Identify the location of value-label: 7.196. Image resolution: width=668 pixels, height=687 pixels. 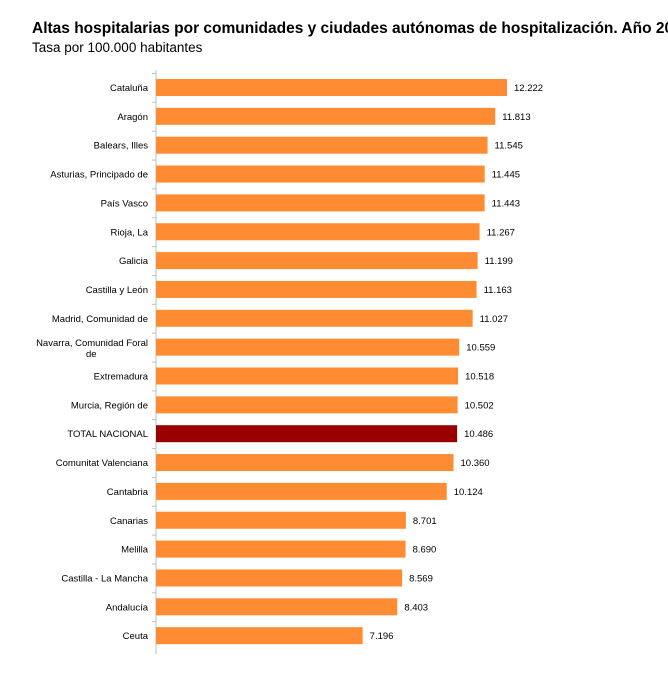
(382, 636).